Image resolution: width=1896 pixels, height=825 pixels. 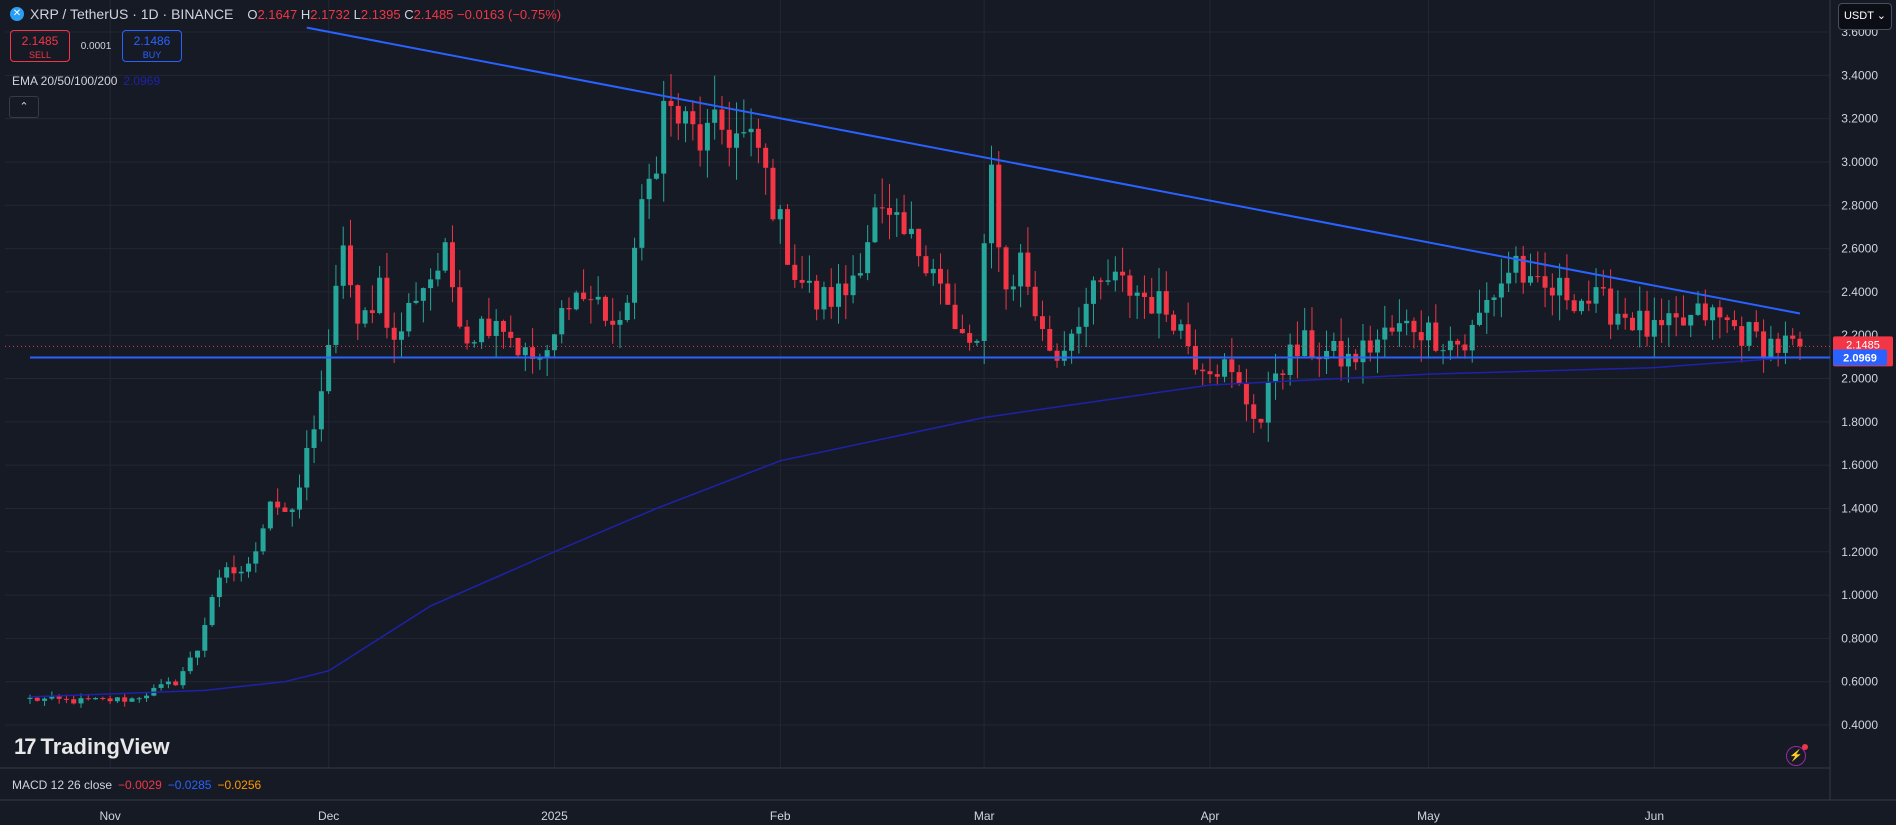 What do you see at coordinates (1859, 682) in the screenshot?
I see `y-tick-label: 0.6000` at bounding box center [1859, 682].